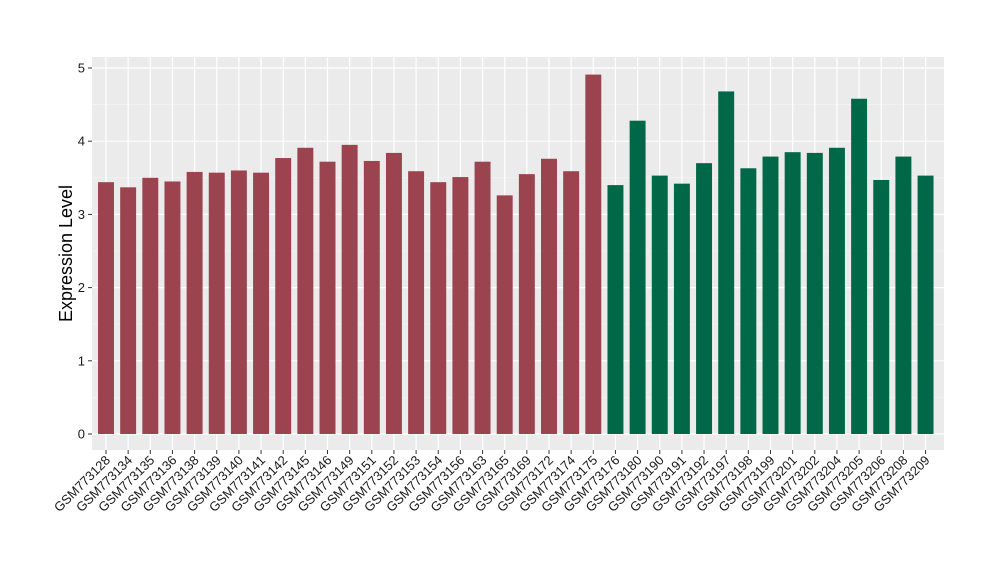 The image size is (1000, 580). Describe the element at coordinates (903, 295) in the screenshot. I see `bar-GSM773208` at that location.